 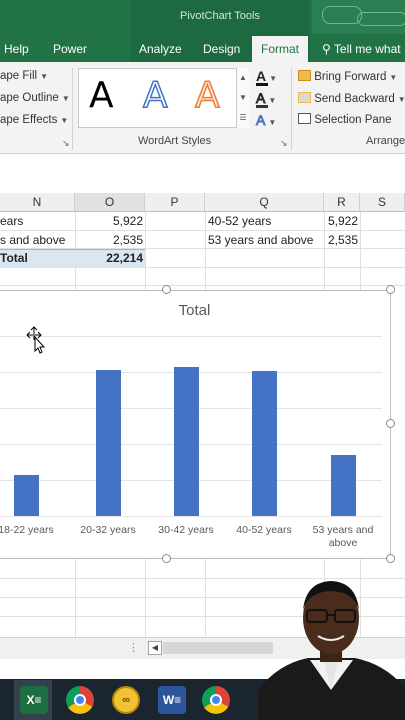 I want to click on tab-design: Design, so click(x=222, y=49).